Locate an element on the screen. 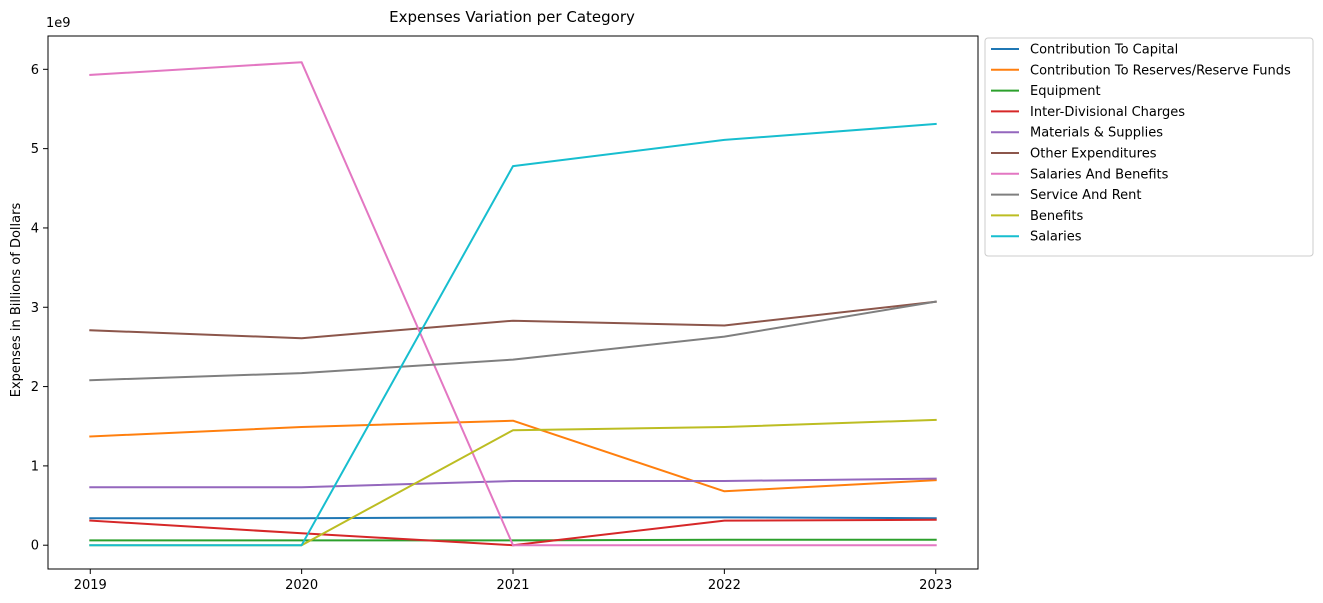 The width and height of the screenshot is (1323, 603). y-tick-label: 5 is located at coordinates (35, 149).